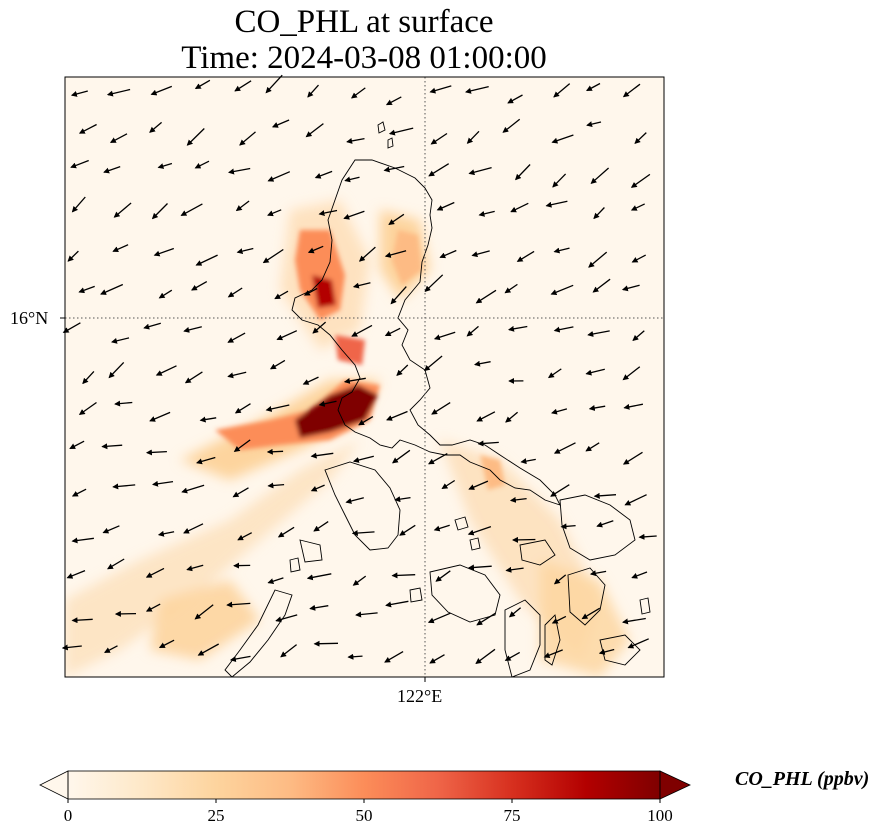  I want to click on colorbar-body, so click(364, 785).